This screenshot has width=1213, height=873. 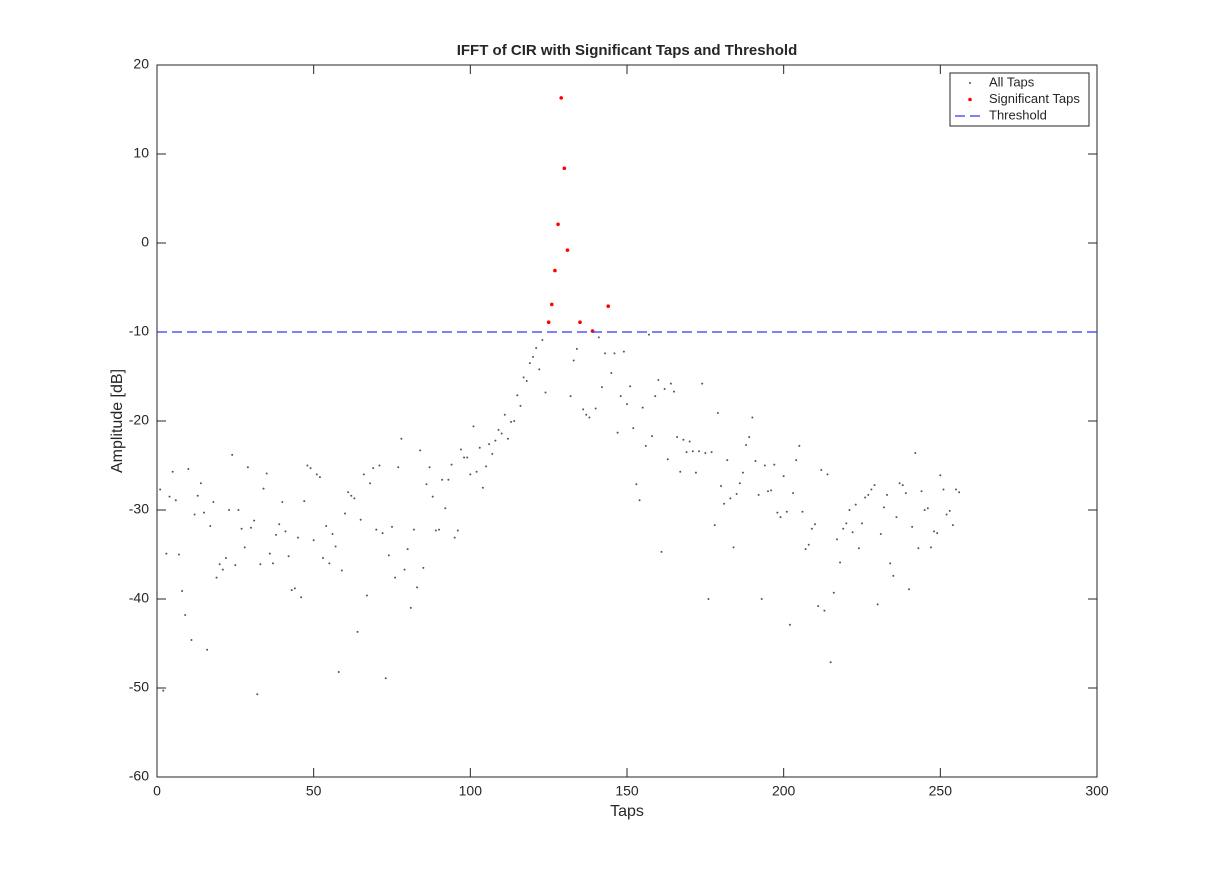 I want to click on y-tick-label: -60, so click(x=139, y=776).